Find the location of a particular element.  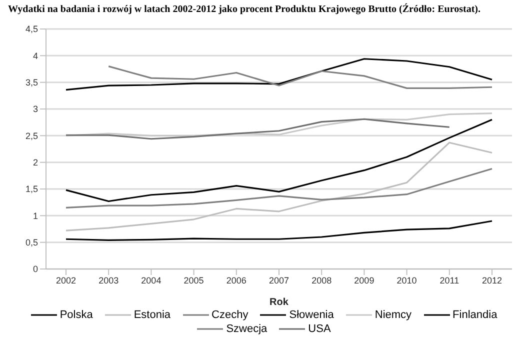

y-tick-label: 3 is located at coordinates (35, 109).